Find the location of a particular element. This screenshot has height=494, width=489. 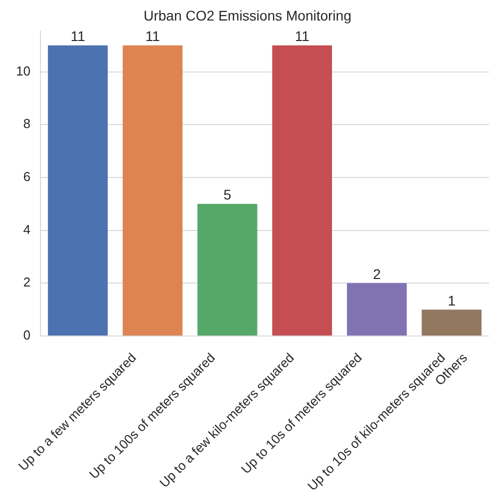

y-tick-label: 2 is located at coordinates (26, 282).